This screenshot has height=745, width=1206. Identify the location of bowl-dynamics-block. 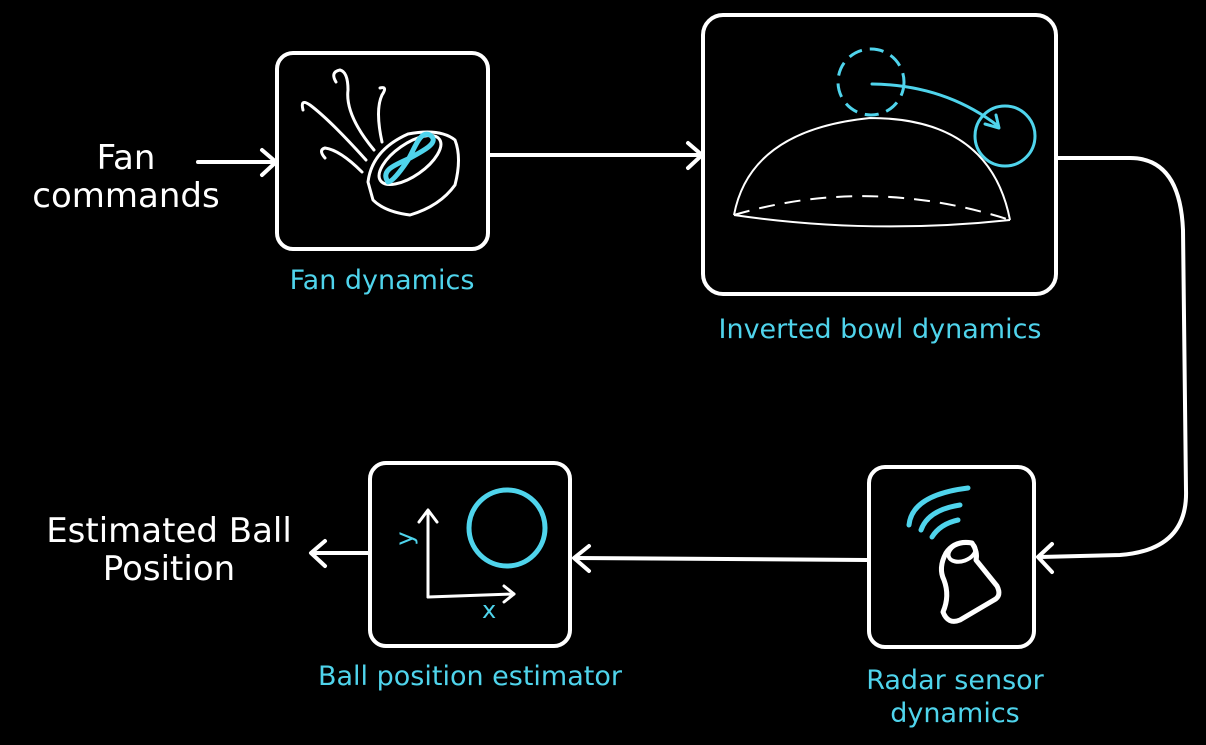
(879, 154).